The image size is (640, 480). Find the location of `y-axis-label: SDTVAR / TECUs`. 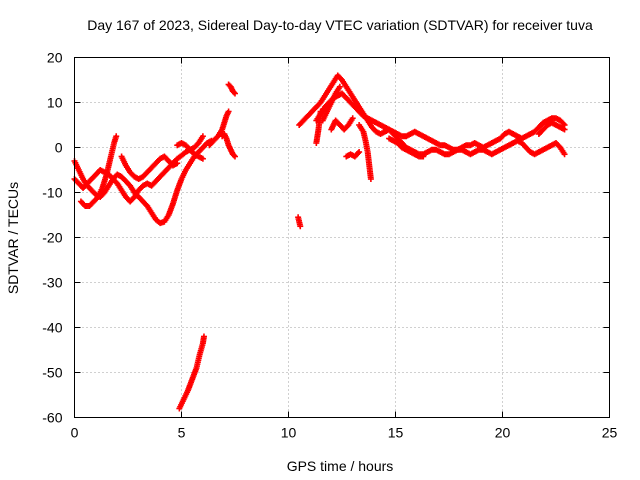

y-axis-label: SDTVAR / TECUs is located at coordinates (13, 238).